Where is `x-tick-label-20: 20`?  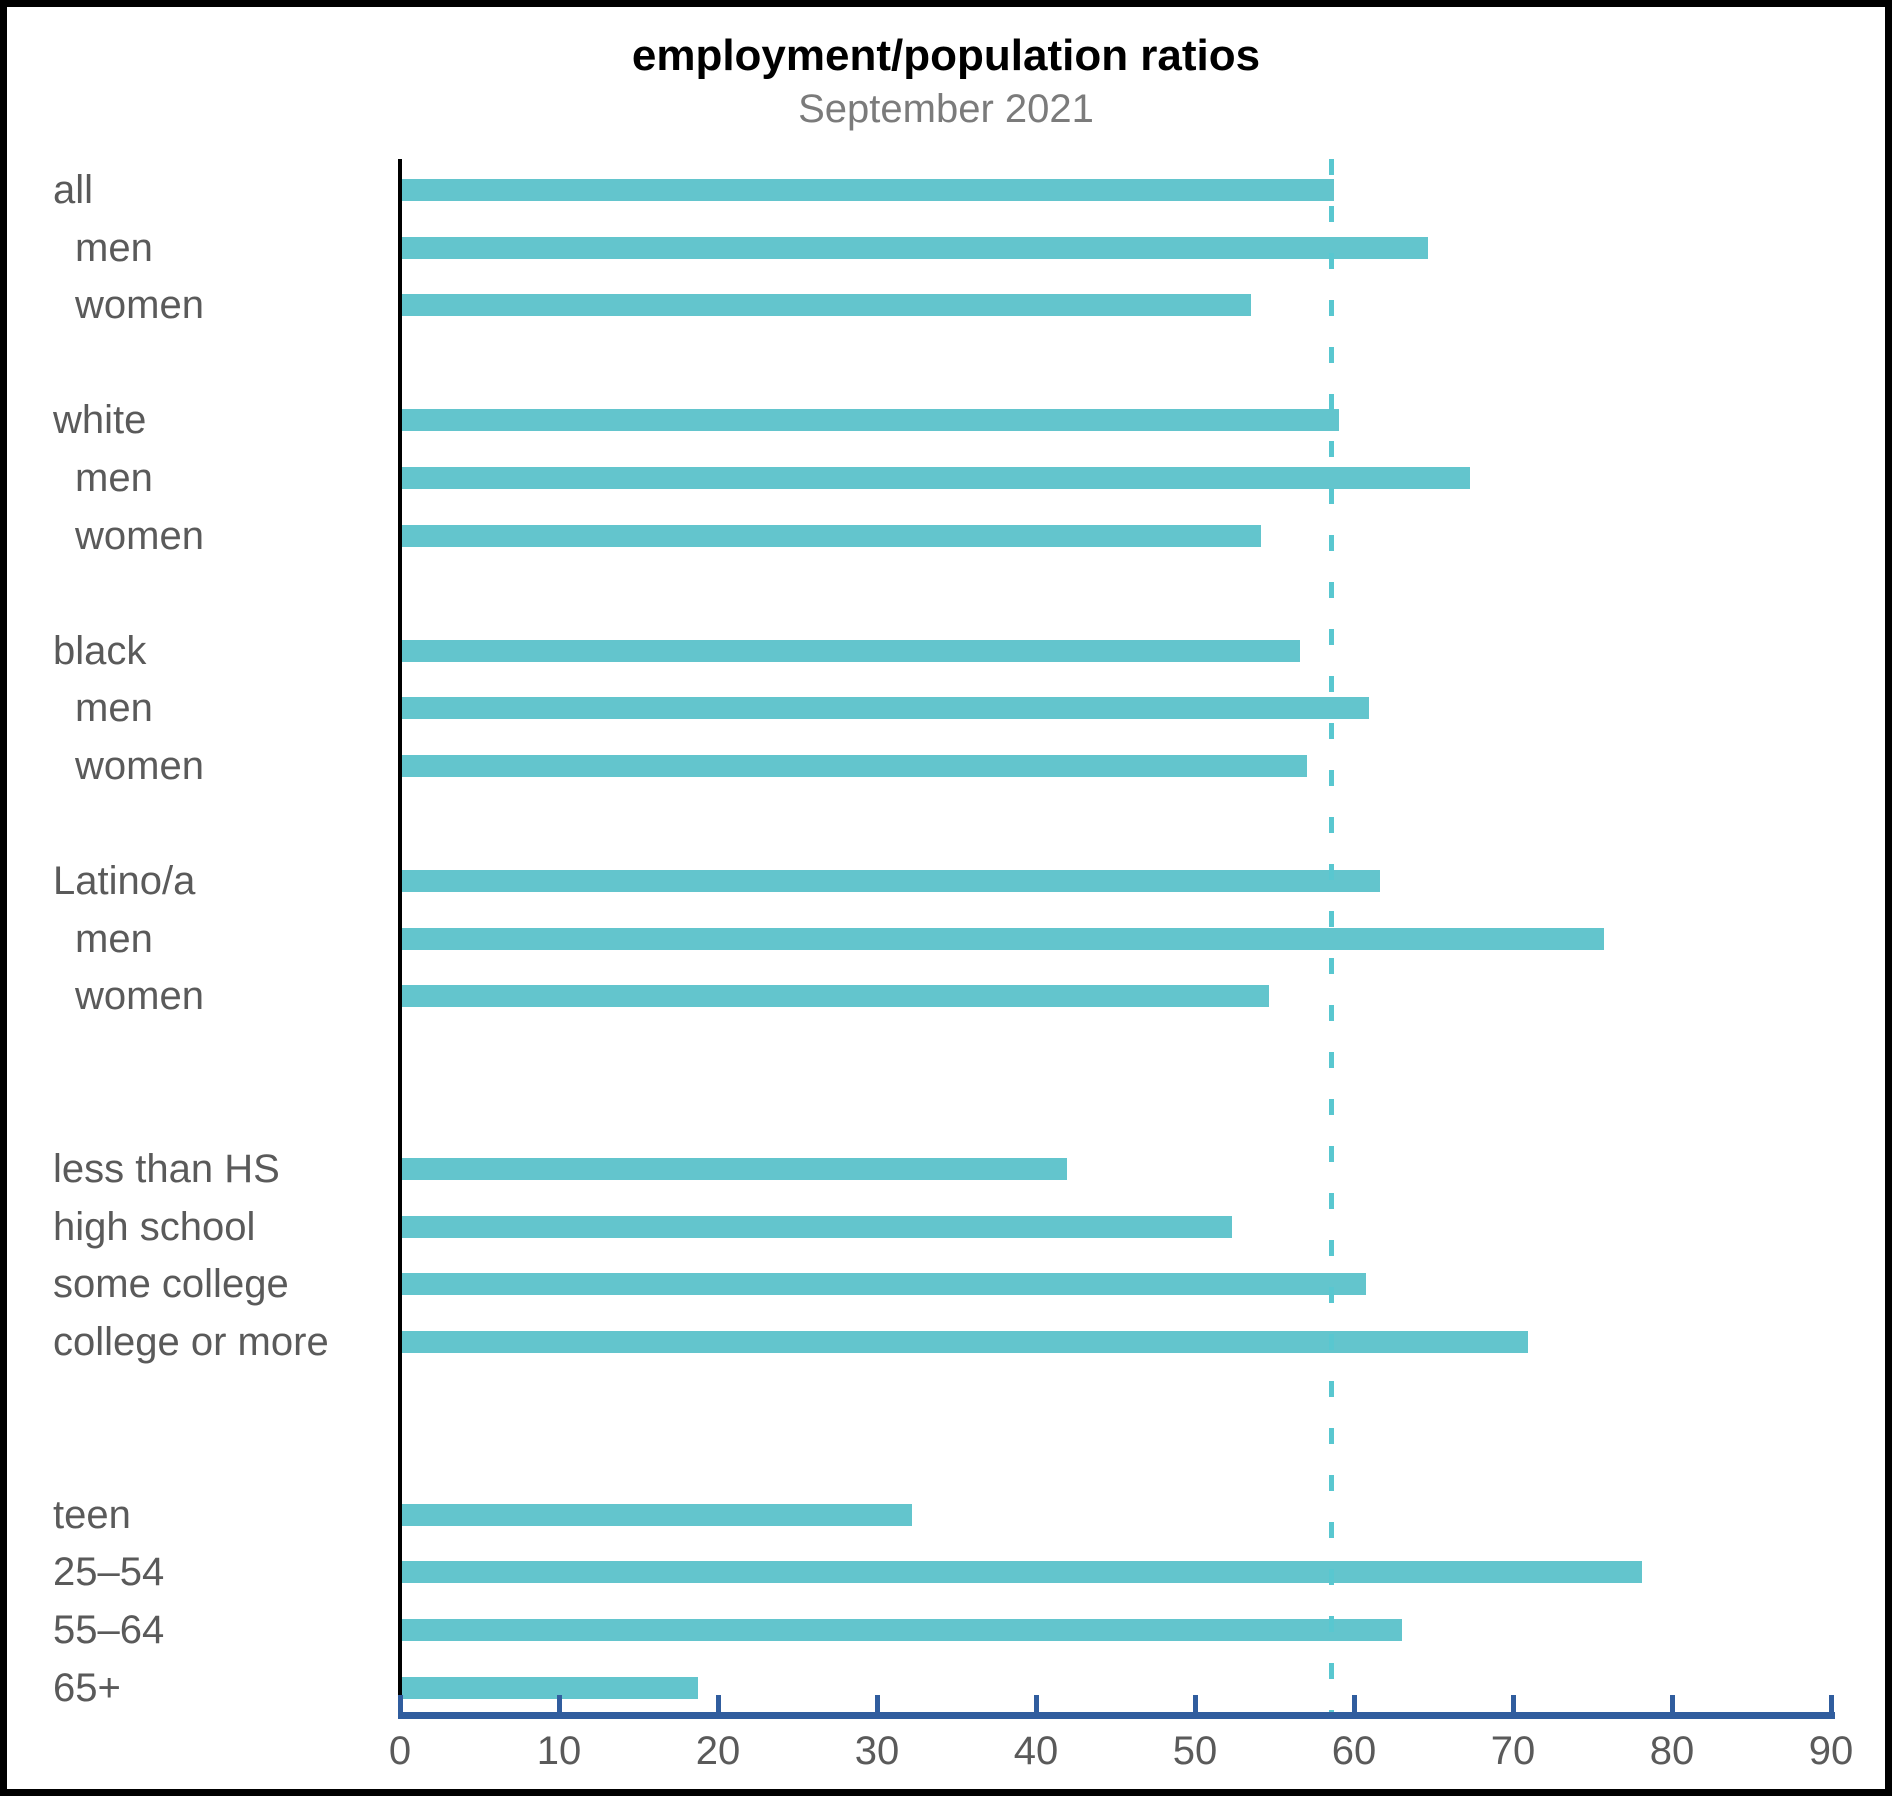 x-tick-label-20: 20 is located at coordinates (718, 1751).